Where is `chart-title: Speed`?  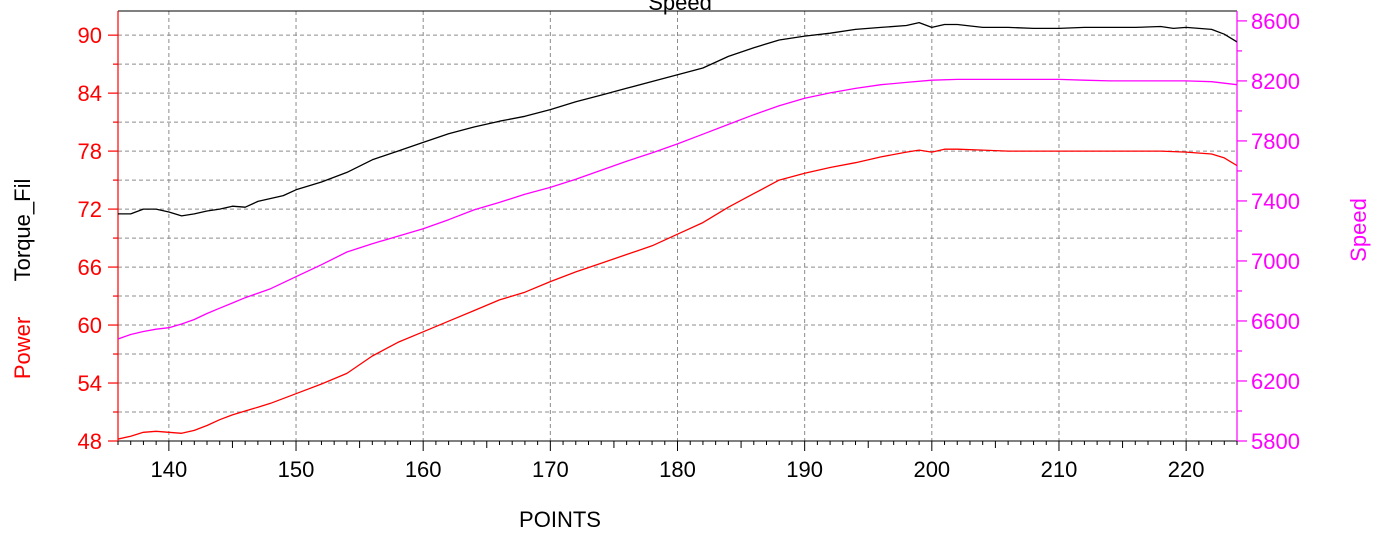 chart-title: Speed is located at coordinates (680, 7).